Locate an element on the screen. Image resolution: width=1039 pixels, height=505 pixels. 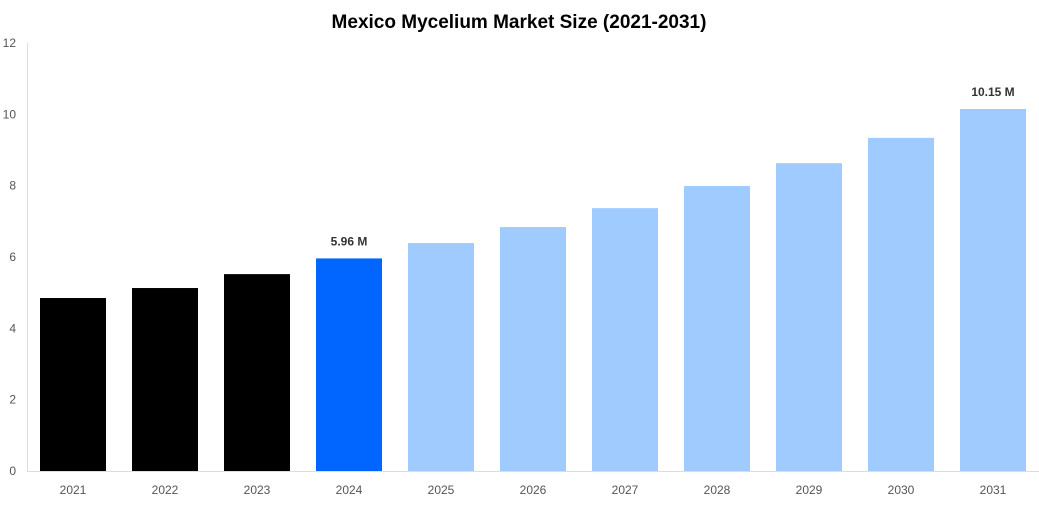
bar-2025 is located at coordinates (441, 357).